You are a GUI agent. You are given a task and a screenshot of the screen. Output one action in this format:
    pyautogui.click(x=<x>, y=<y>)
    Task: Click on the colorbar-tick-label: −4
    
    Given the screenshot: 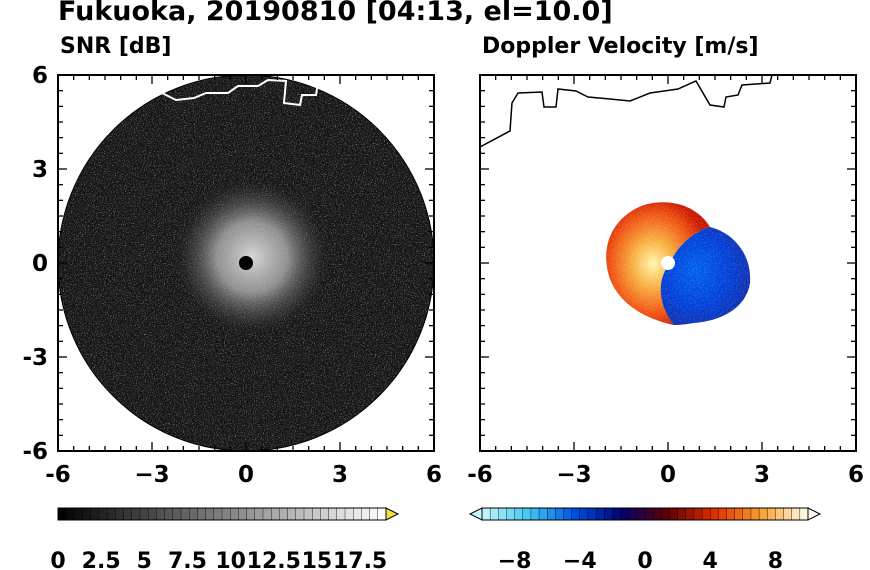 What is the action you would take?
    pyautogui.click(x=580, y=559)
    